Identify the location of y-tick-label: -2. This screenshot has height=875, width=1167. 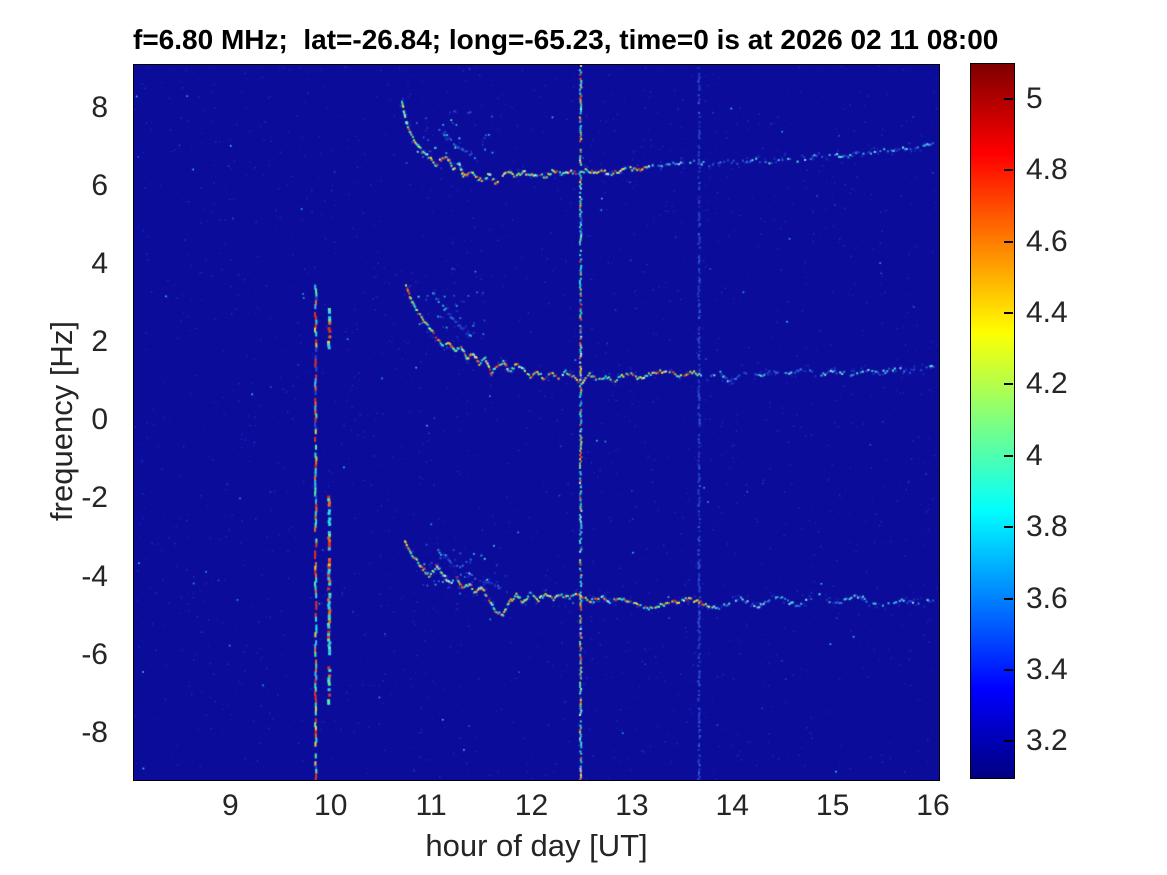
(94, 498).